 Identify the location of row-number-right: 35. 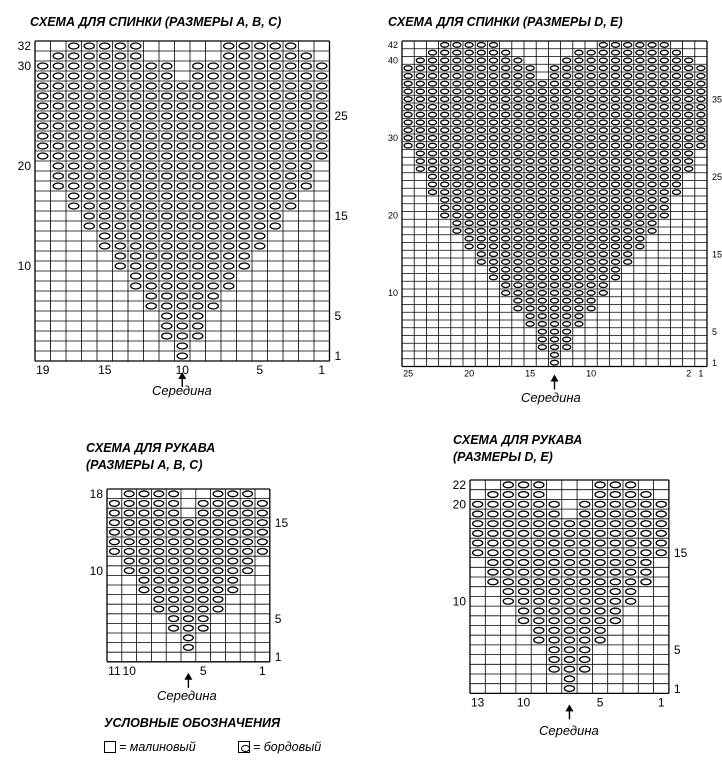
(717, 99).